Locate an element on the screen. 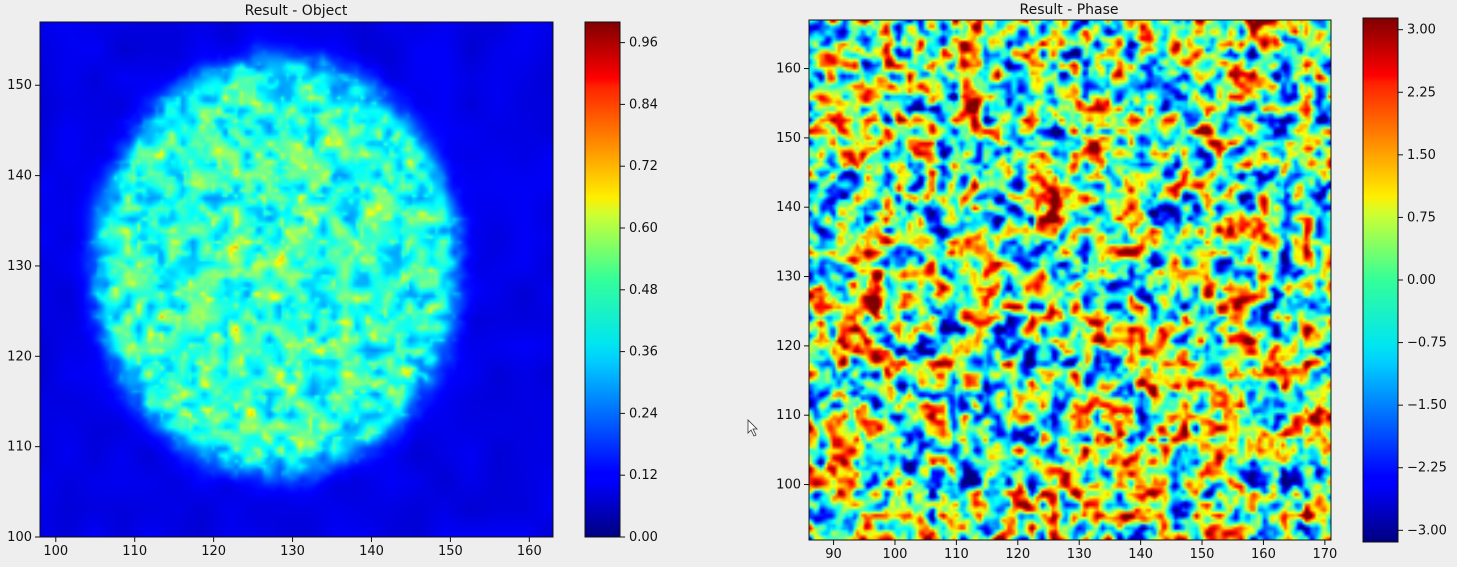 The image size is (1457, 567). phase-colorbar-tick-label: 0.75 is located at coordinates (1421, 217).